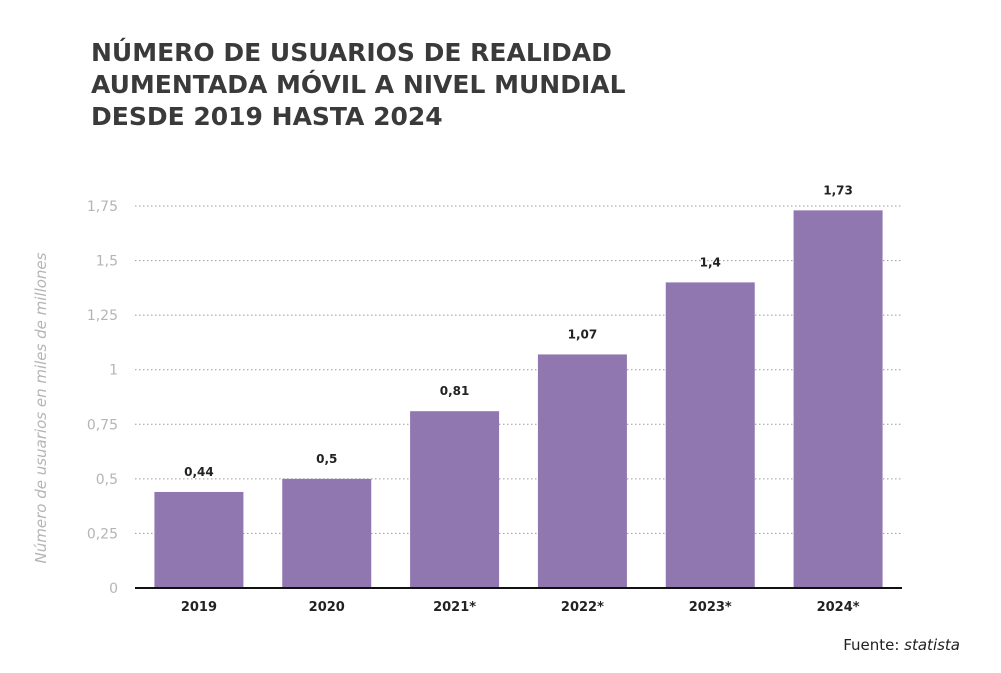 The width and height of the screenshot is (1001, 673). I want to click on y-axis-label: Número de usuarios en miles de millones, so click(41, 407).